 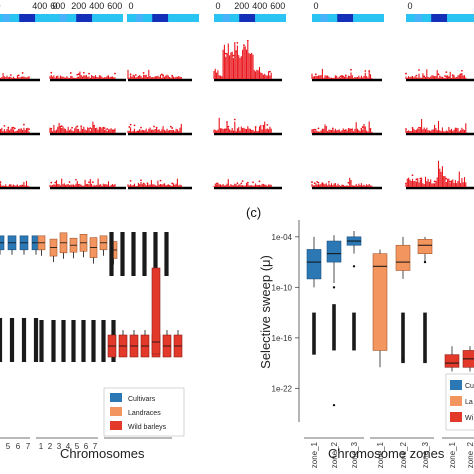 What do you see at coordinates (452, 361) in the screenshot?
I see `box-wild-barleys` at bounding box center [452, 361].